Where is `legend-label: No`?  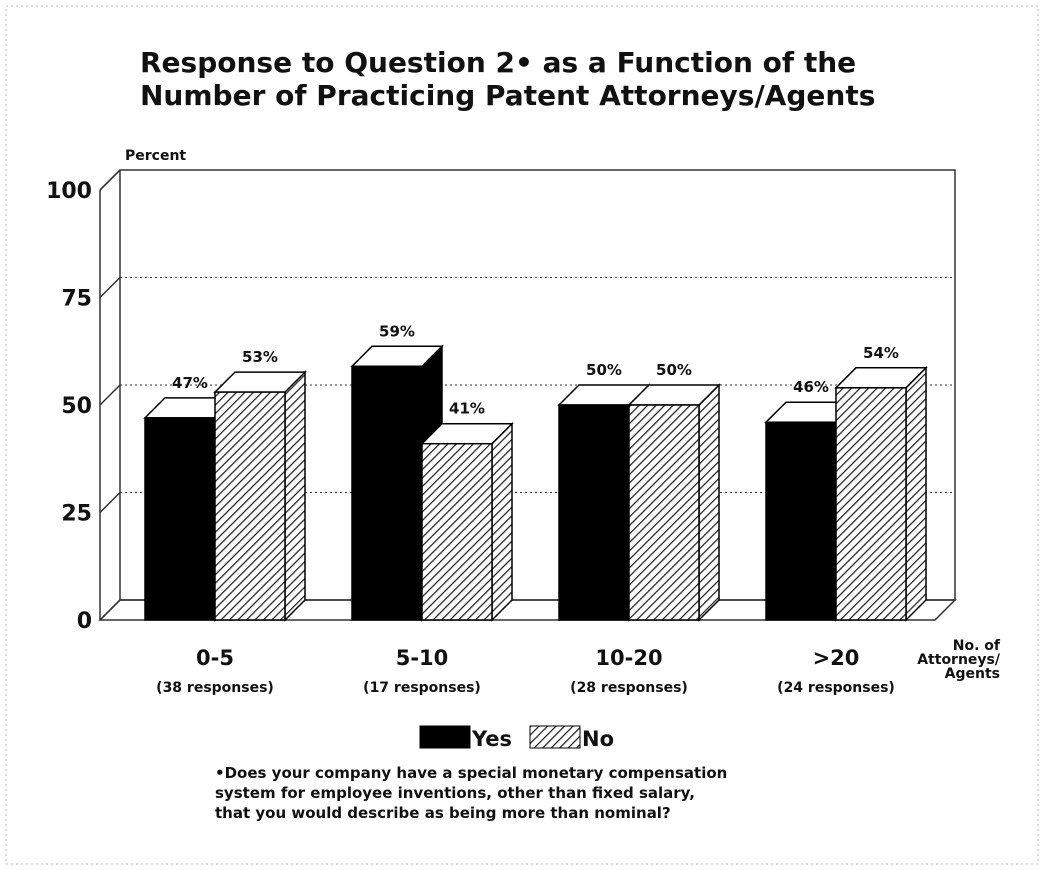 legend-label: No is located at coordinates (598, 739).